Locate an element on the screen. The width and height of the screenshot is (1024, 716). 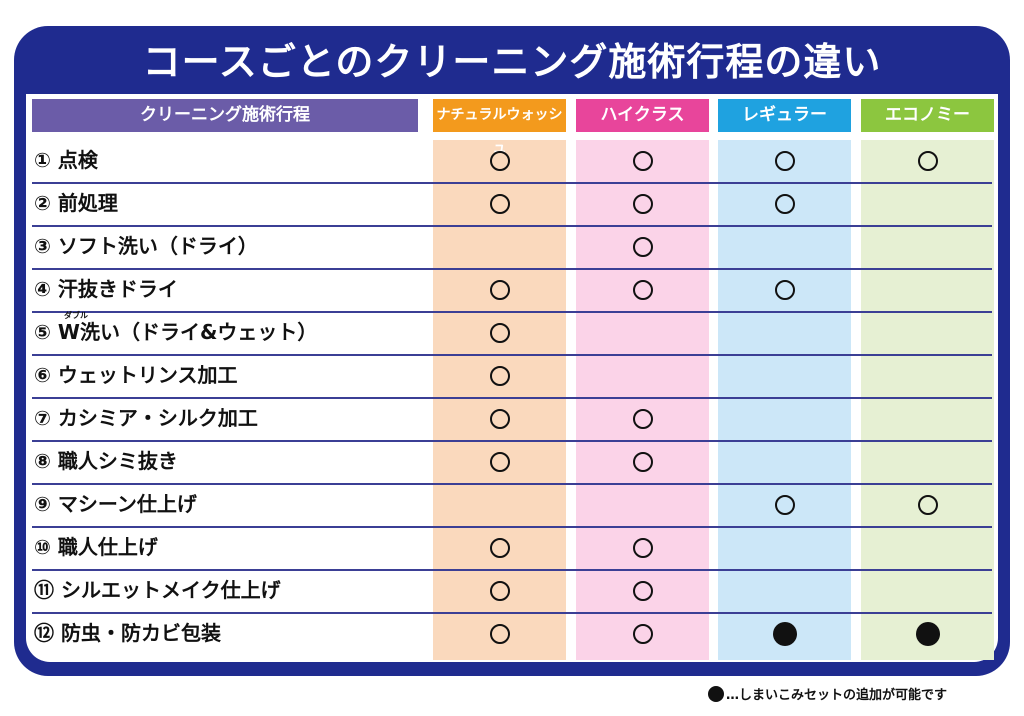
row-label: ⑦ カシミア・シルク加工 is located at coordinates (146, 418).